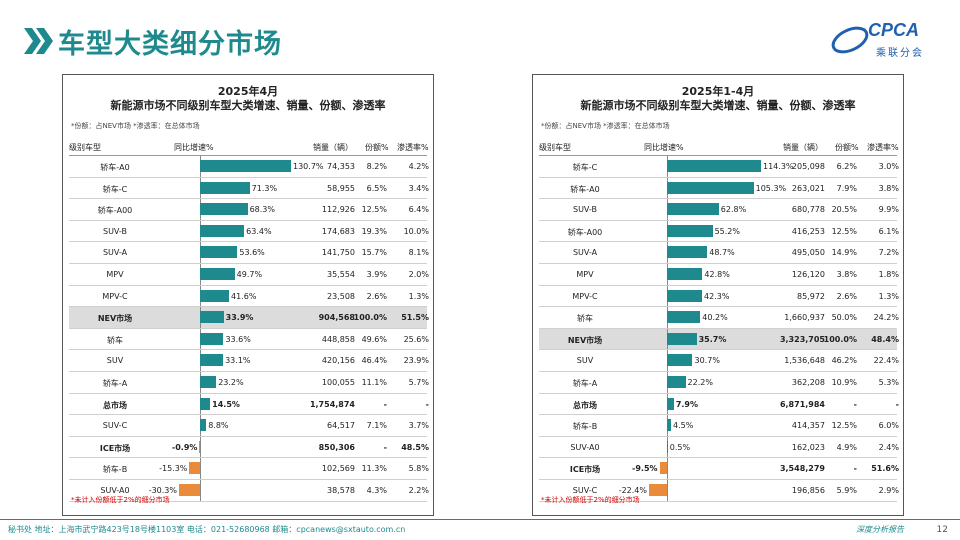  What do you see at coordinates (249, 404) in the screenshot?
I see `table-row: 总市场 14.5% 1,754,874 - -` at bounding box center [249, 404].